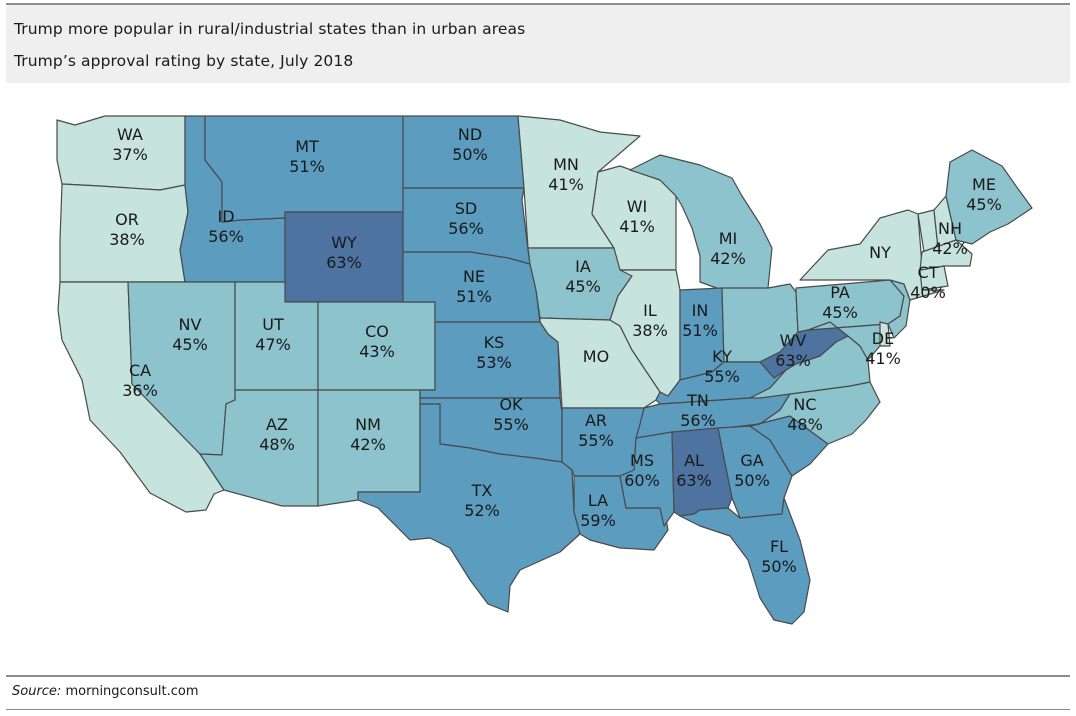 This screenshot has height=716, width=1076. I want to click on state-value-in: 51%, so click(700, 330).